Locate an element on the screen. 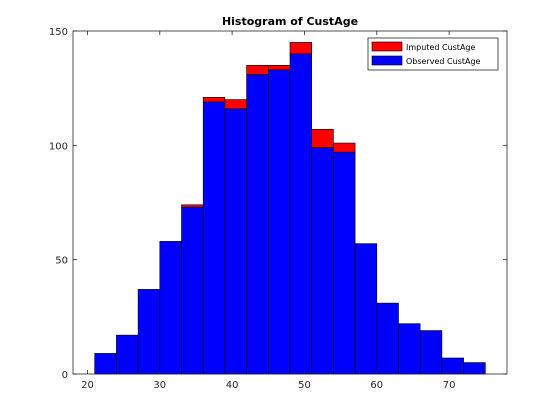 This screenshot has width=560, height=420. legend-swatch-imputed-custage is located at coordinates (387, 46).